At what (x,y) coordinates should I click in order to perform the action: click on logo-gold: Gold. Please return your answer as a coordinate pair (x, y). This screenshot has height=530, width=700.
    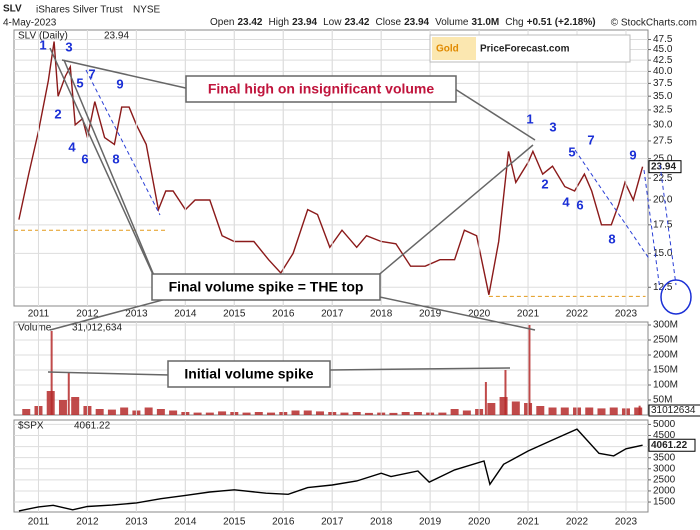
    Looking at the image, I should click on (447, 49).